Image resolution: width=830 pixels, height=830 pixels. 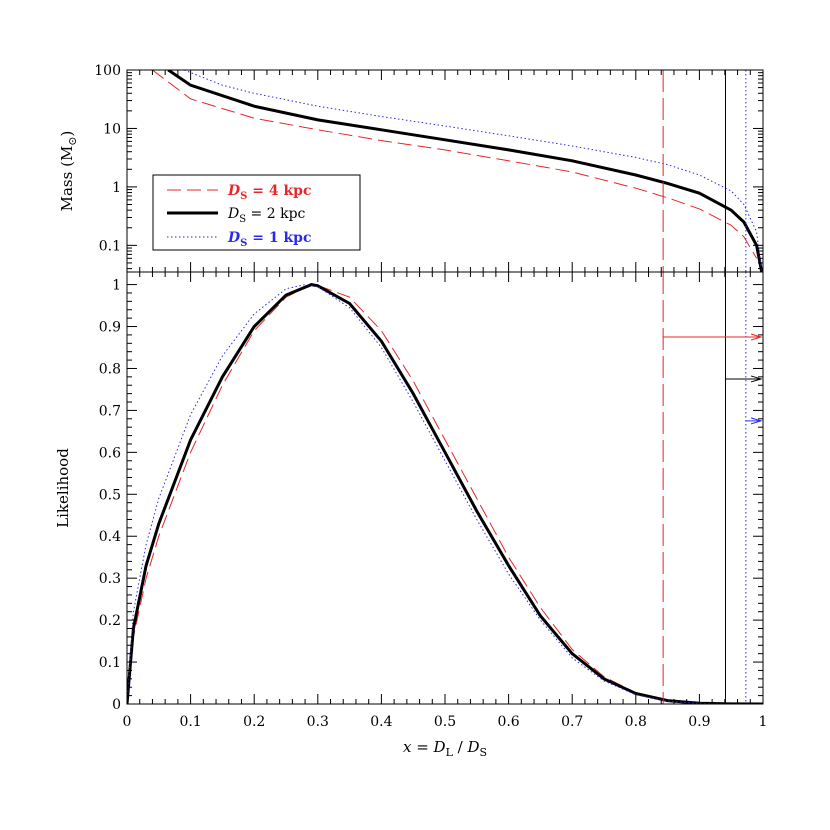 I want to click on legend-label-4kpc: DS = 4 kpc, so click(x=269, y=192).